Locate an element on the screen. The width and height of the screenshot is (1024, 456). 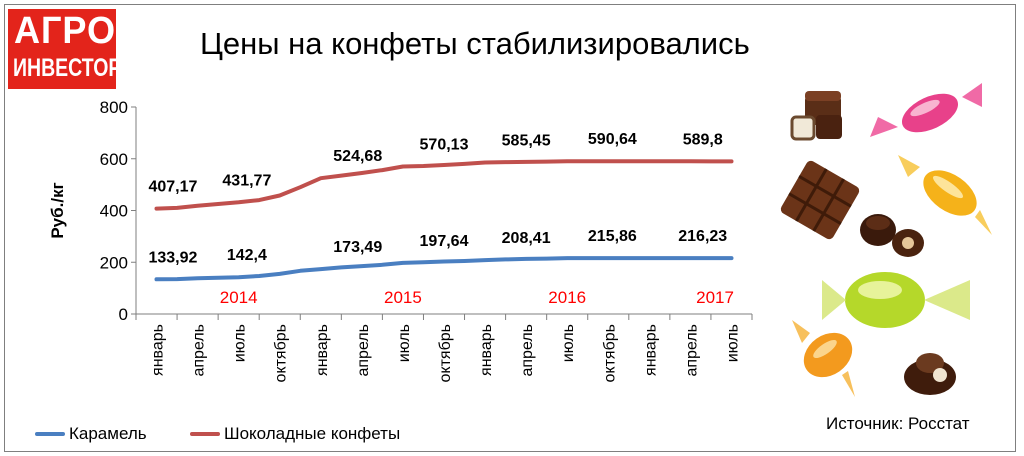
truffles-icon is located at coordinates (892, 235).